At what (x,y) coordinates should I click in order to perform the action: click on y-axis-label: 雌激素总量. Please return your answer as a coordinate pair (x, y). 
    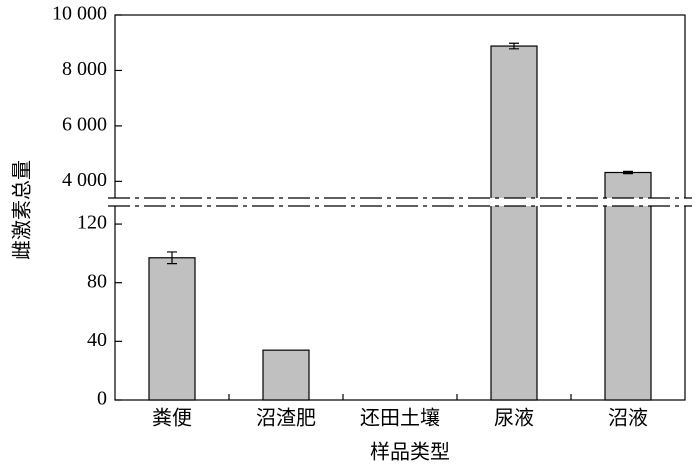
    Looking at the image, I should click on (22, 210).